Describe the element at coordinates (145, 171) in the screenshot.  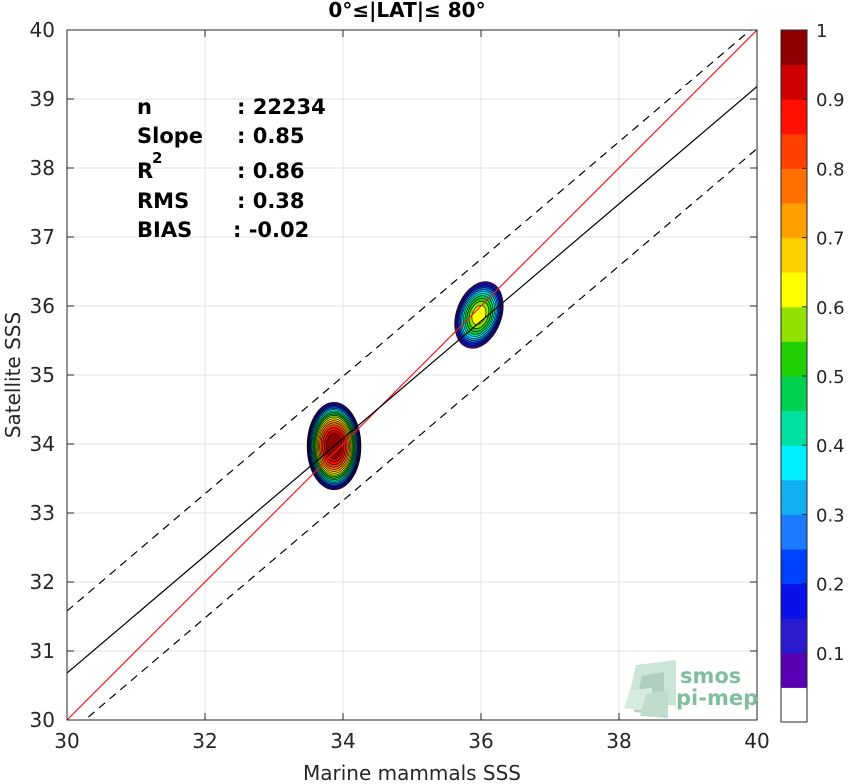
I see `stat-r2-label: R` at that location.